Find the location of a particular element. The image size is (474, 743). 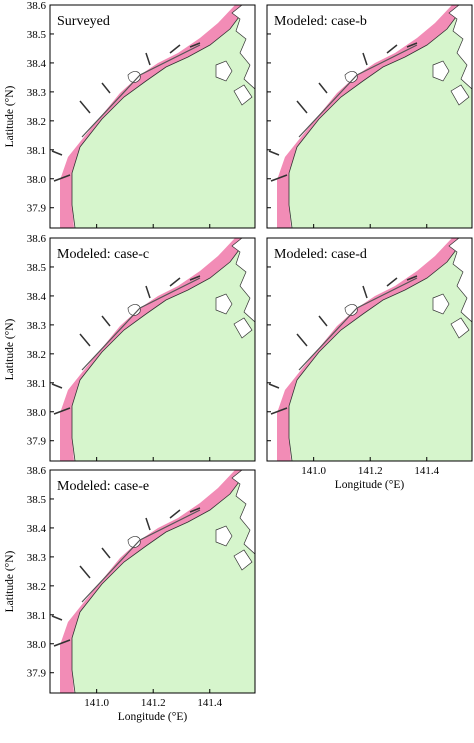

panel-title: Modeled: case-d is located at coordinates (320, 254).